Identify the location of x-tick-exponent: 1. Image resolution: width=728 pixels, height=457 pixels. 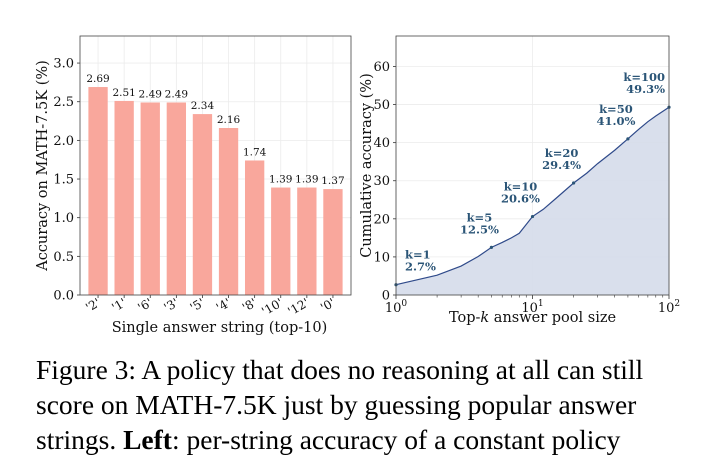
(541, 304).